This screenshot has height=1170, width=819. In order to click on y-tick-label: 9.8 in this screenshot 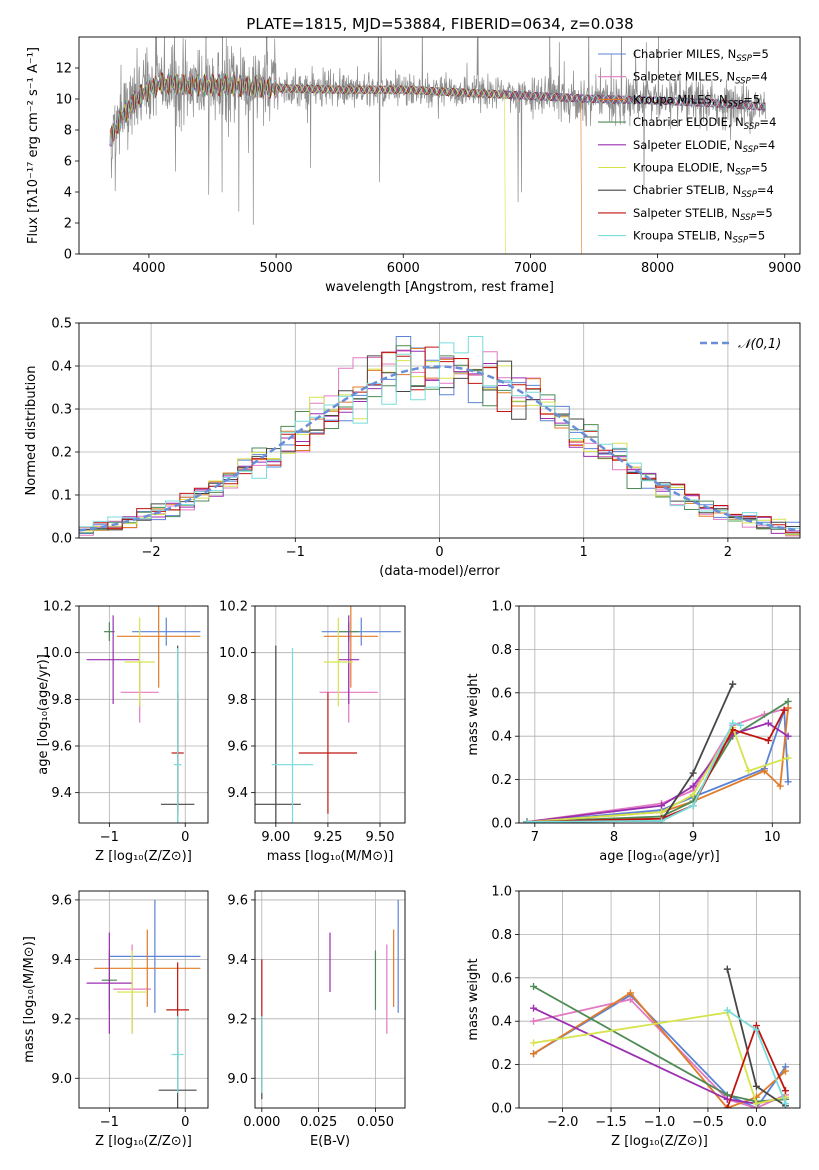, I will do `click(61, 700)`.